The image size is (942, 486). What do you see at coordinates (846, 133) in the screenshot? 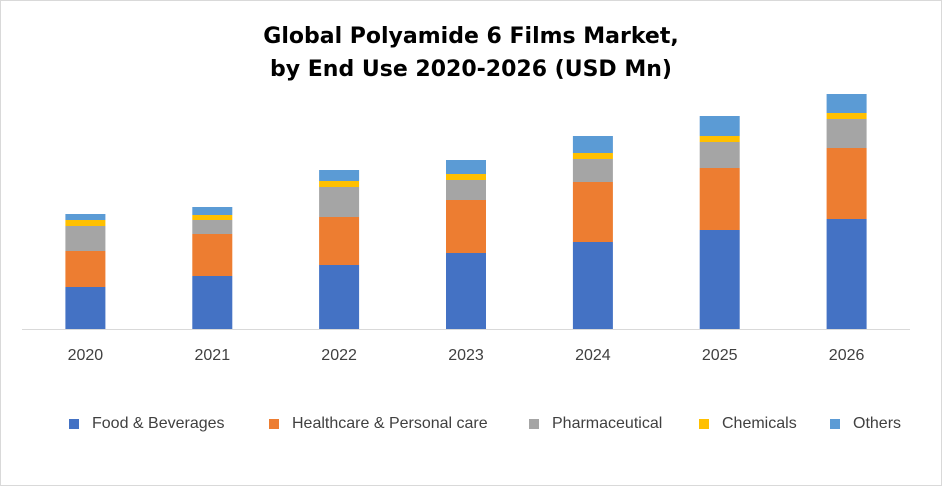
I see `bar-2026-pharmaceutical` at bounding box center [846, 133].